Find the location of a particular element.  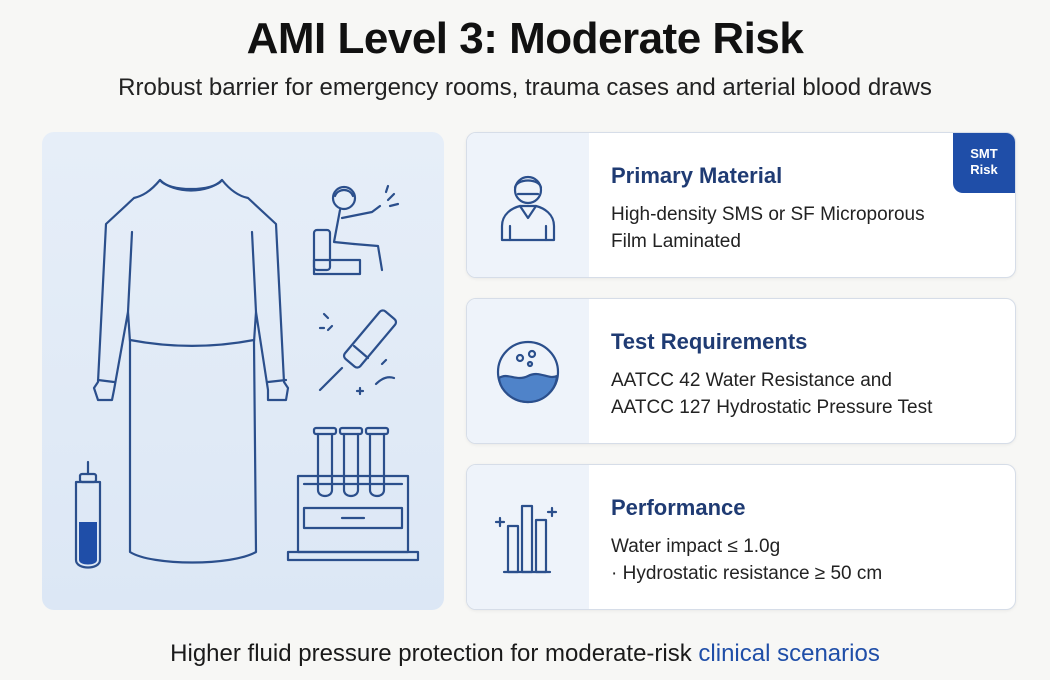

bar-chart-icon is located at coordinates (526, 539).